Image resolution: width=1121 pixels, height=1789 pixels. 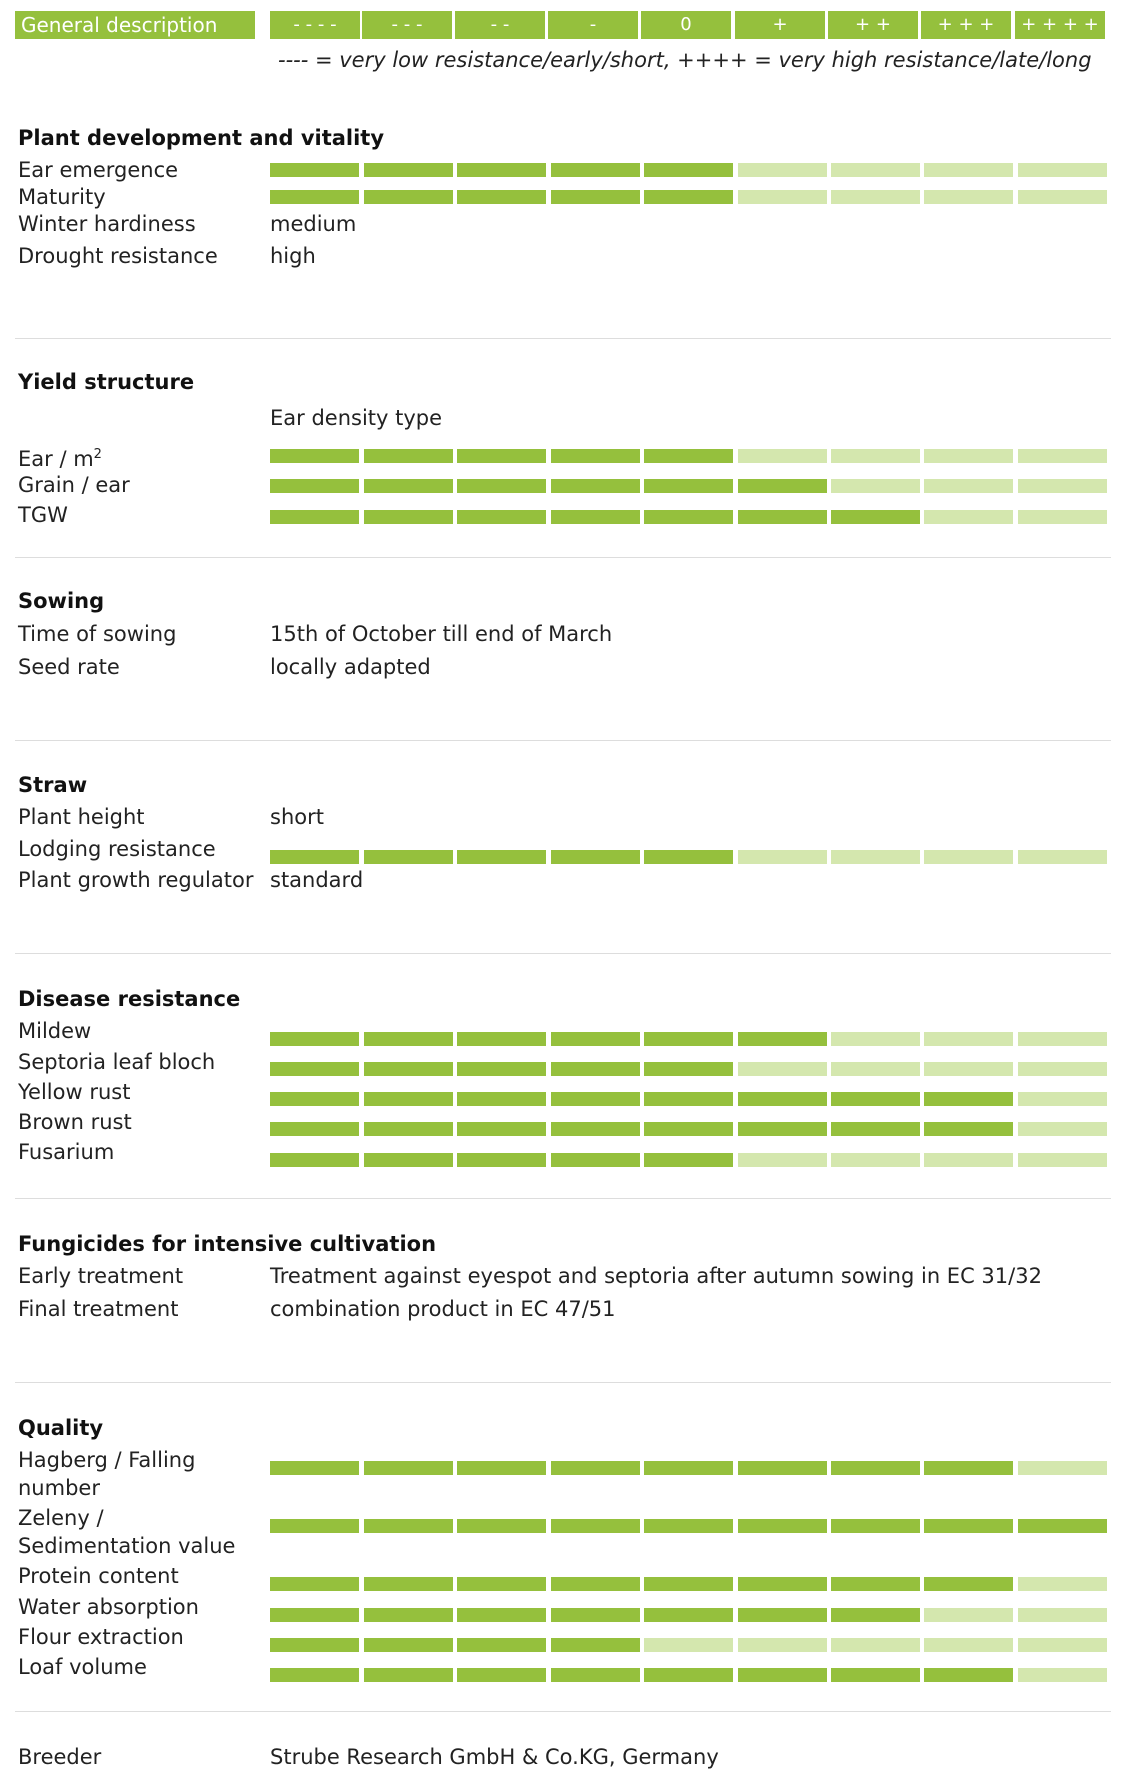 I want to click on row-label: Seed rate, so click(x=69, y=667).